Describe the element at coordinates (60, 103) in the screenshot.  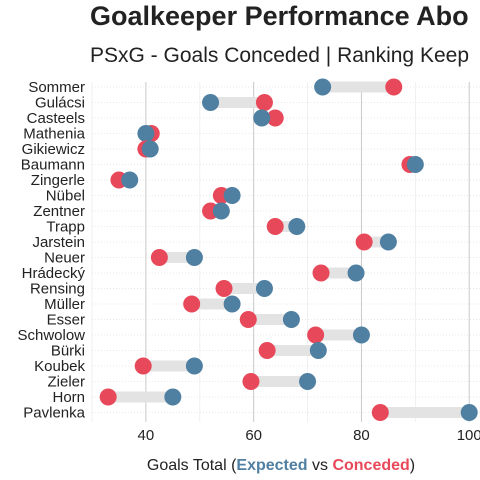
I see `category-label: Gulácsi` at that location.